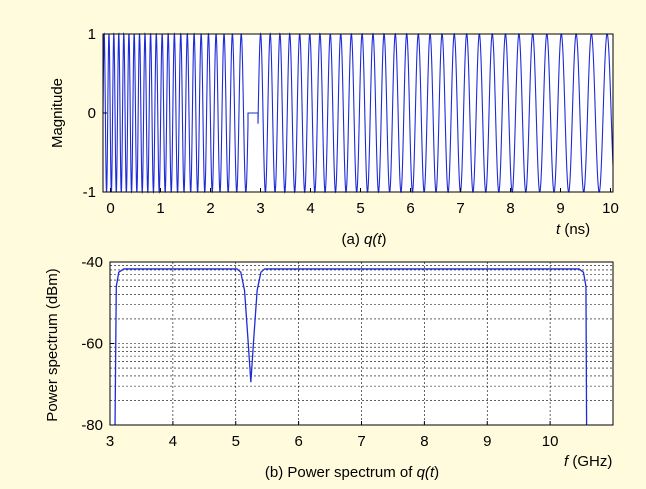 This screenshot has width=646, height=489. What do you see at coordinates (352, 239) in the screenshot?
I see `time-caption-prefix: (a)` at bounding box center [352, 239].